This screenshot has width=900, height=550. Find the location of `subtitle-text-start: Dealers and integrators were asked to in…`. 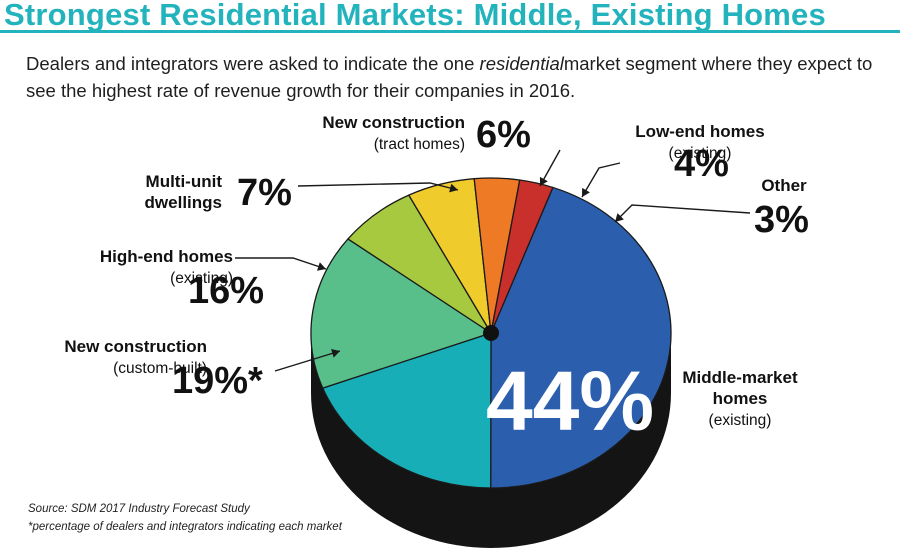

subtitle-text-start: Dealers and integrators were asked to in… is located at coordinates (253, 63).